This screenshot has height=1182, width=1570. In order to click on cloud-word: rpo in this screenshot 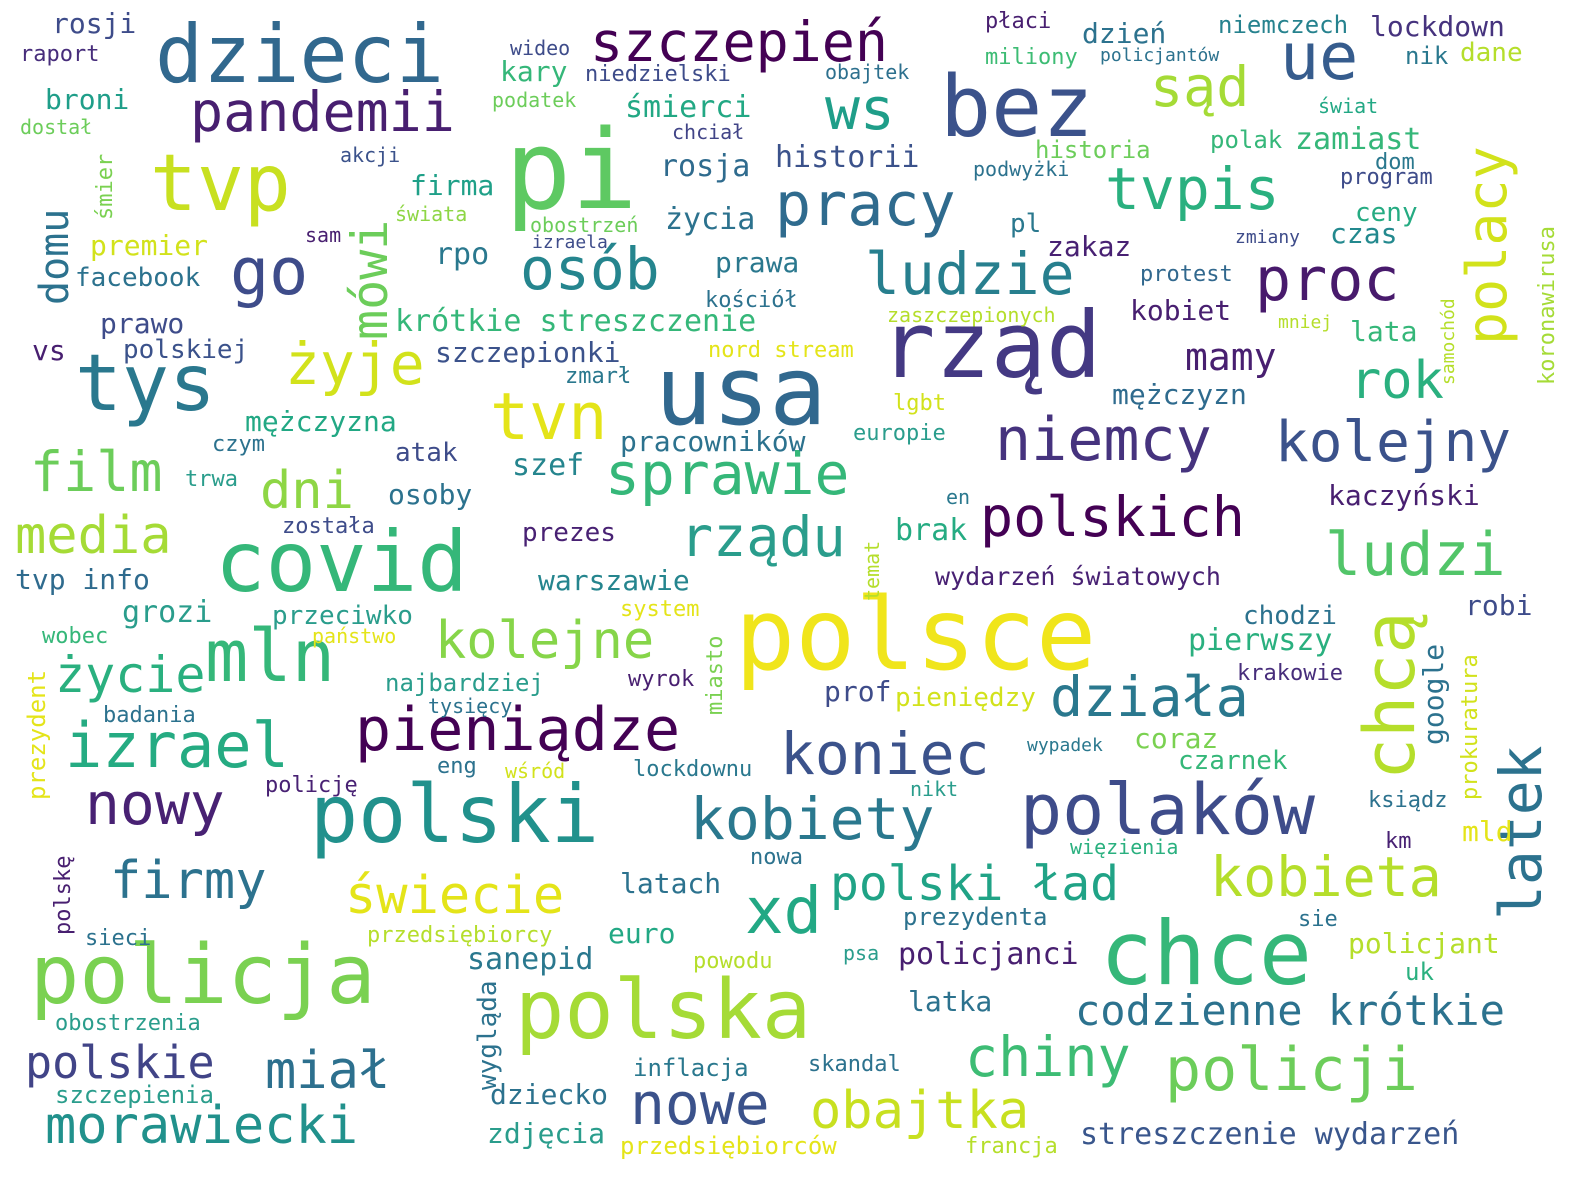, I will do `click(462, 254)`.